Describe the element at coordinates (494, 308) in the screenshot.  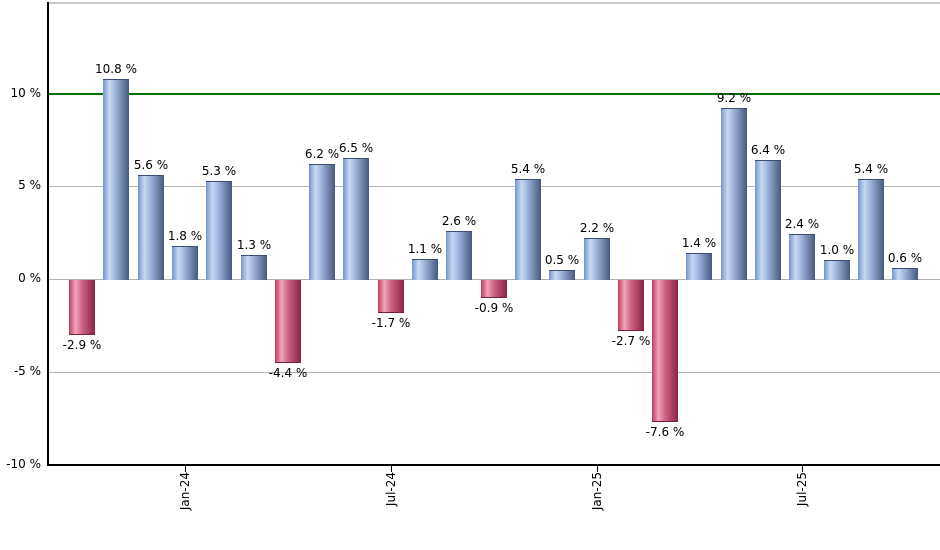
I see `bar-value-label: -0.9 %` at that location.